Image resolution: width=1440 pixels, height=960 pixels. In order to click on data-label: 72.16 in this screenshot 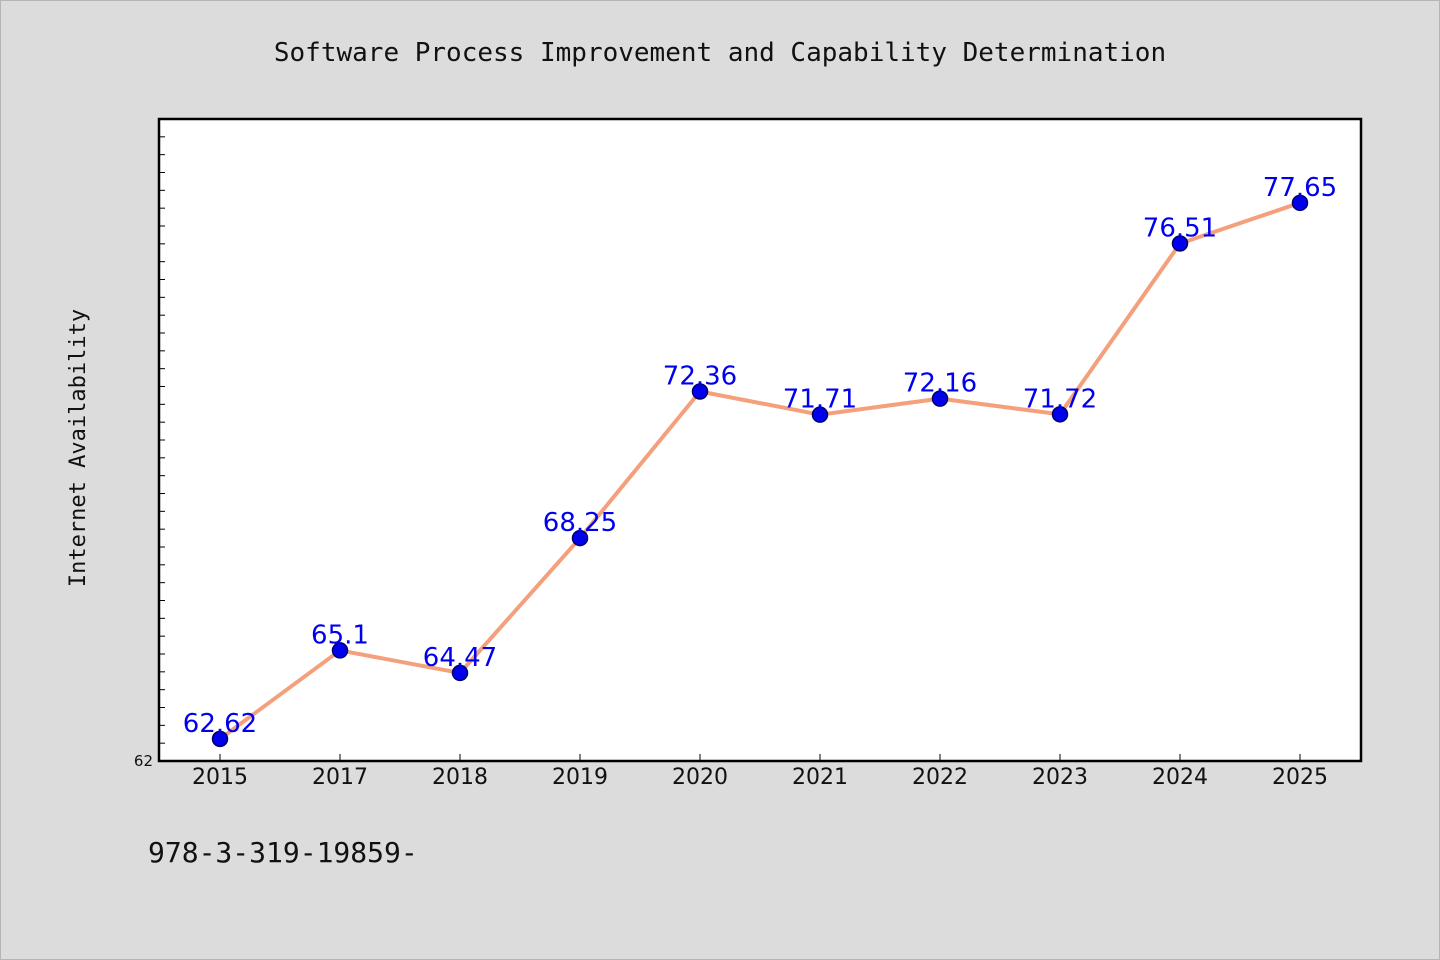, I will do `click(940, 384)`.